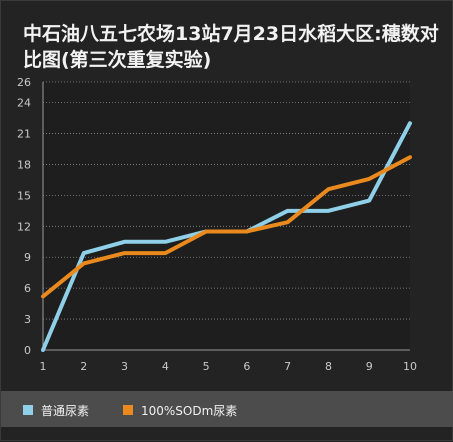  I want to click on x-tick-label: 1, so click(43, 366).